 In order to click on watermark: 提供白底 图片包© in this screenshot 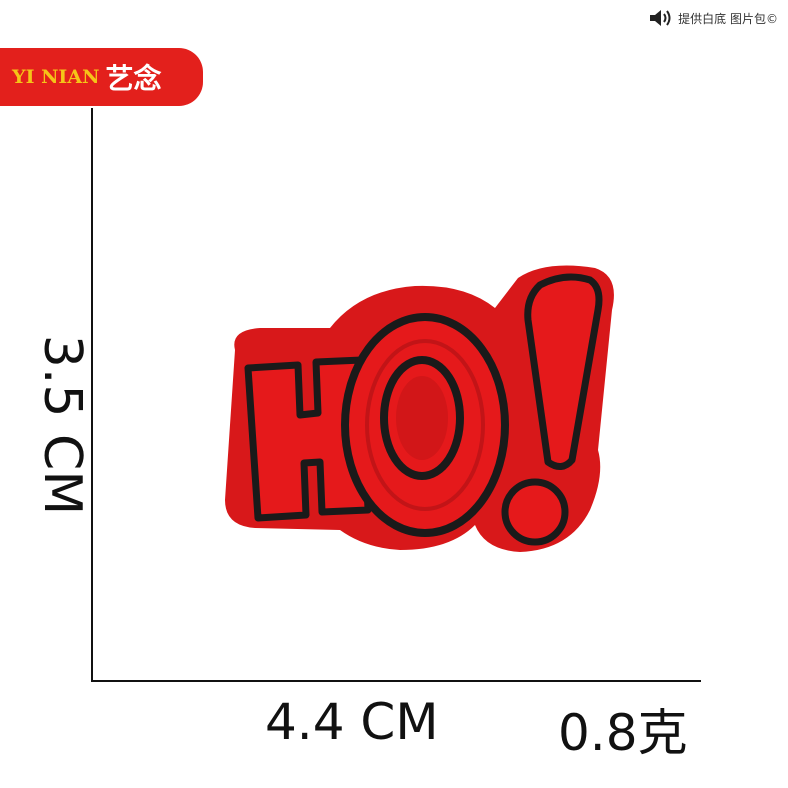, I will do `click(713, 18)`.